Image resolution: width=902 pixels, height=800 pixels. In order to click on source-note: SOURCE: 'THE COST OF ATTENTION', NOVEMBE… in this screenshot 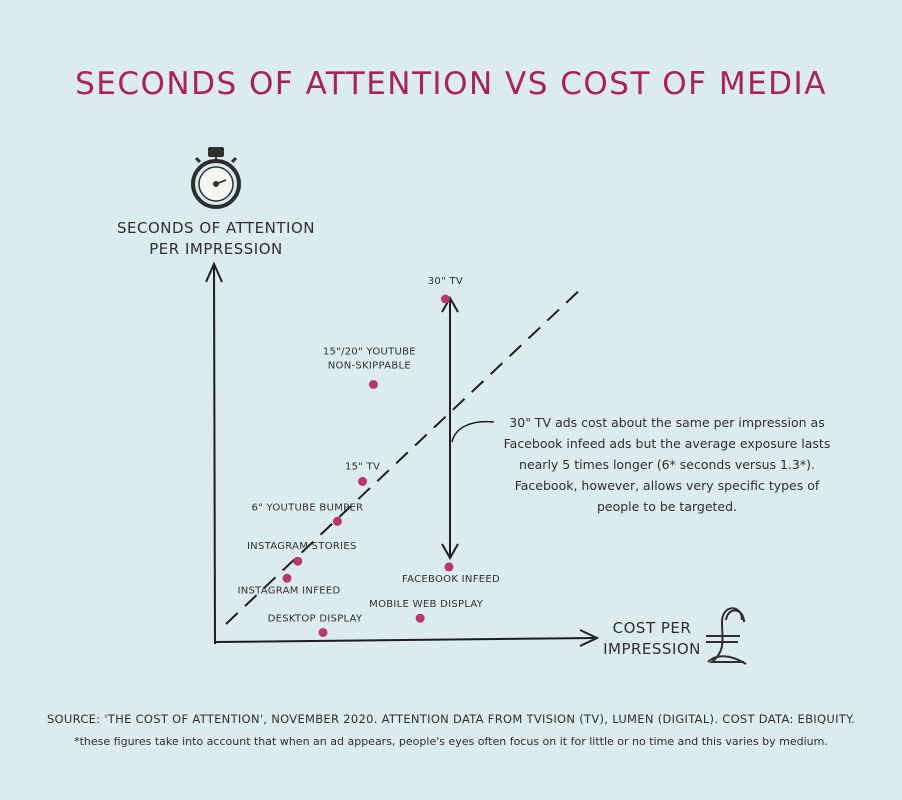, I will do `click(451, 719)`.